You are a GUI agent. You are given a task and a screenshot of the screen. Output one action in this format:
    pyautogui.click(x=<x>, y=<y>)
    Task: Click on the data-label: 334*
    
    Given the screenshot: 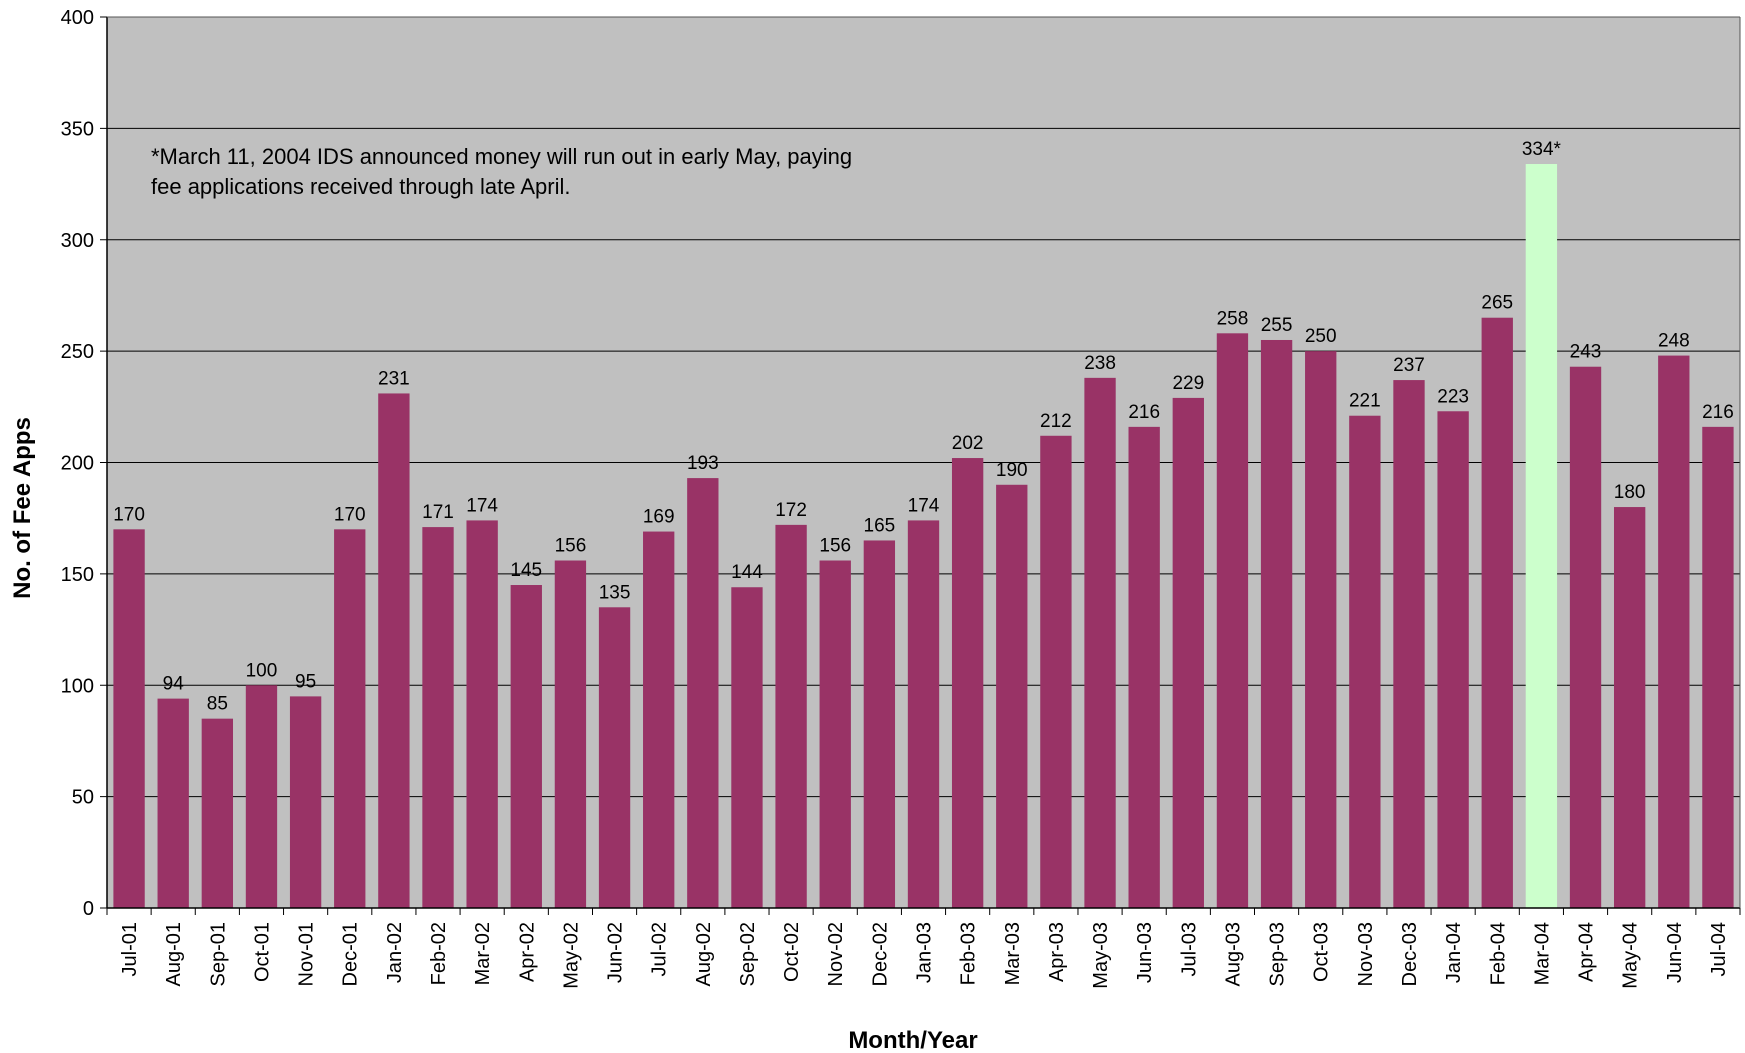 What is the action you would take?
    pyautogui.click(x=1542, y=149)
    